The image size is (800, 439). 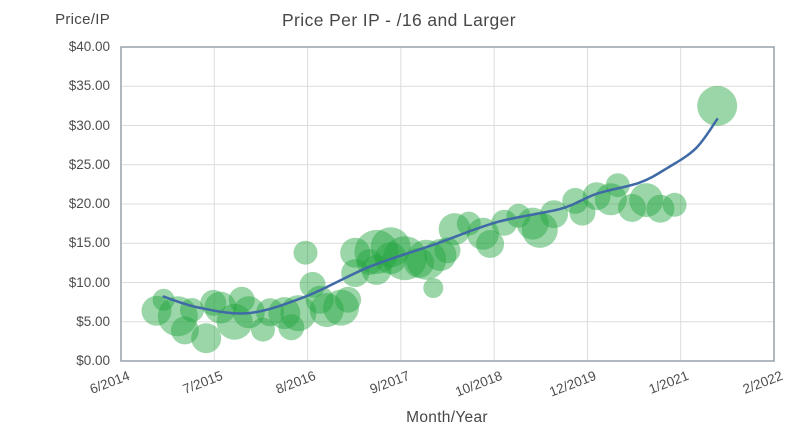 What do you see at coordinates (89, 243) in the screenshot?
I see `y-tick-label: $15.00` at bounding box center [89, 243].